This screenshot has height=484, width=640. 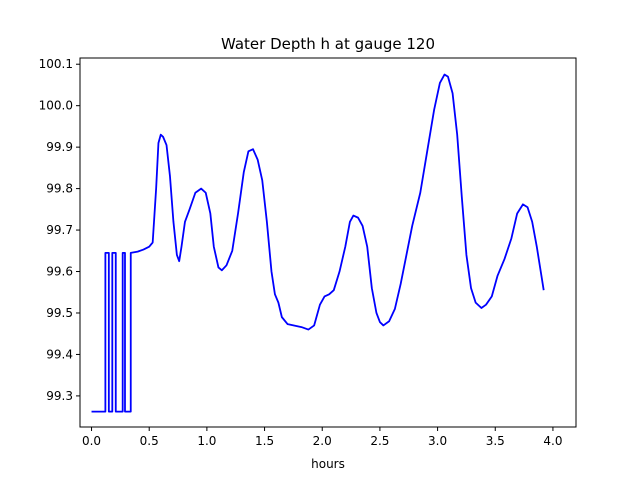 I want to click on y-tick-label: 99.3, so click(x=59, y=396).